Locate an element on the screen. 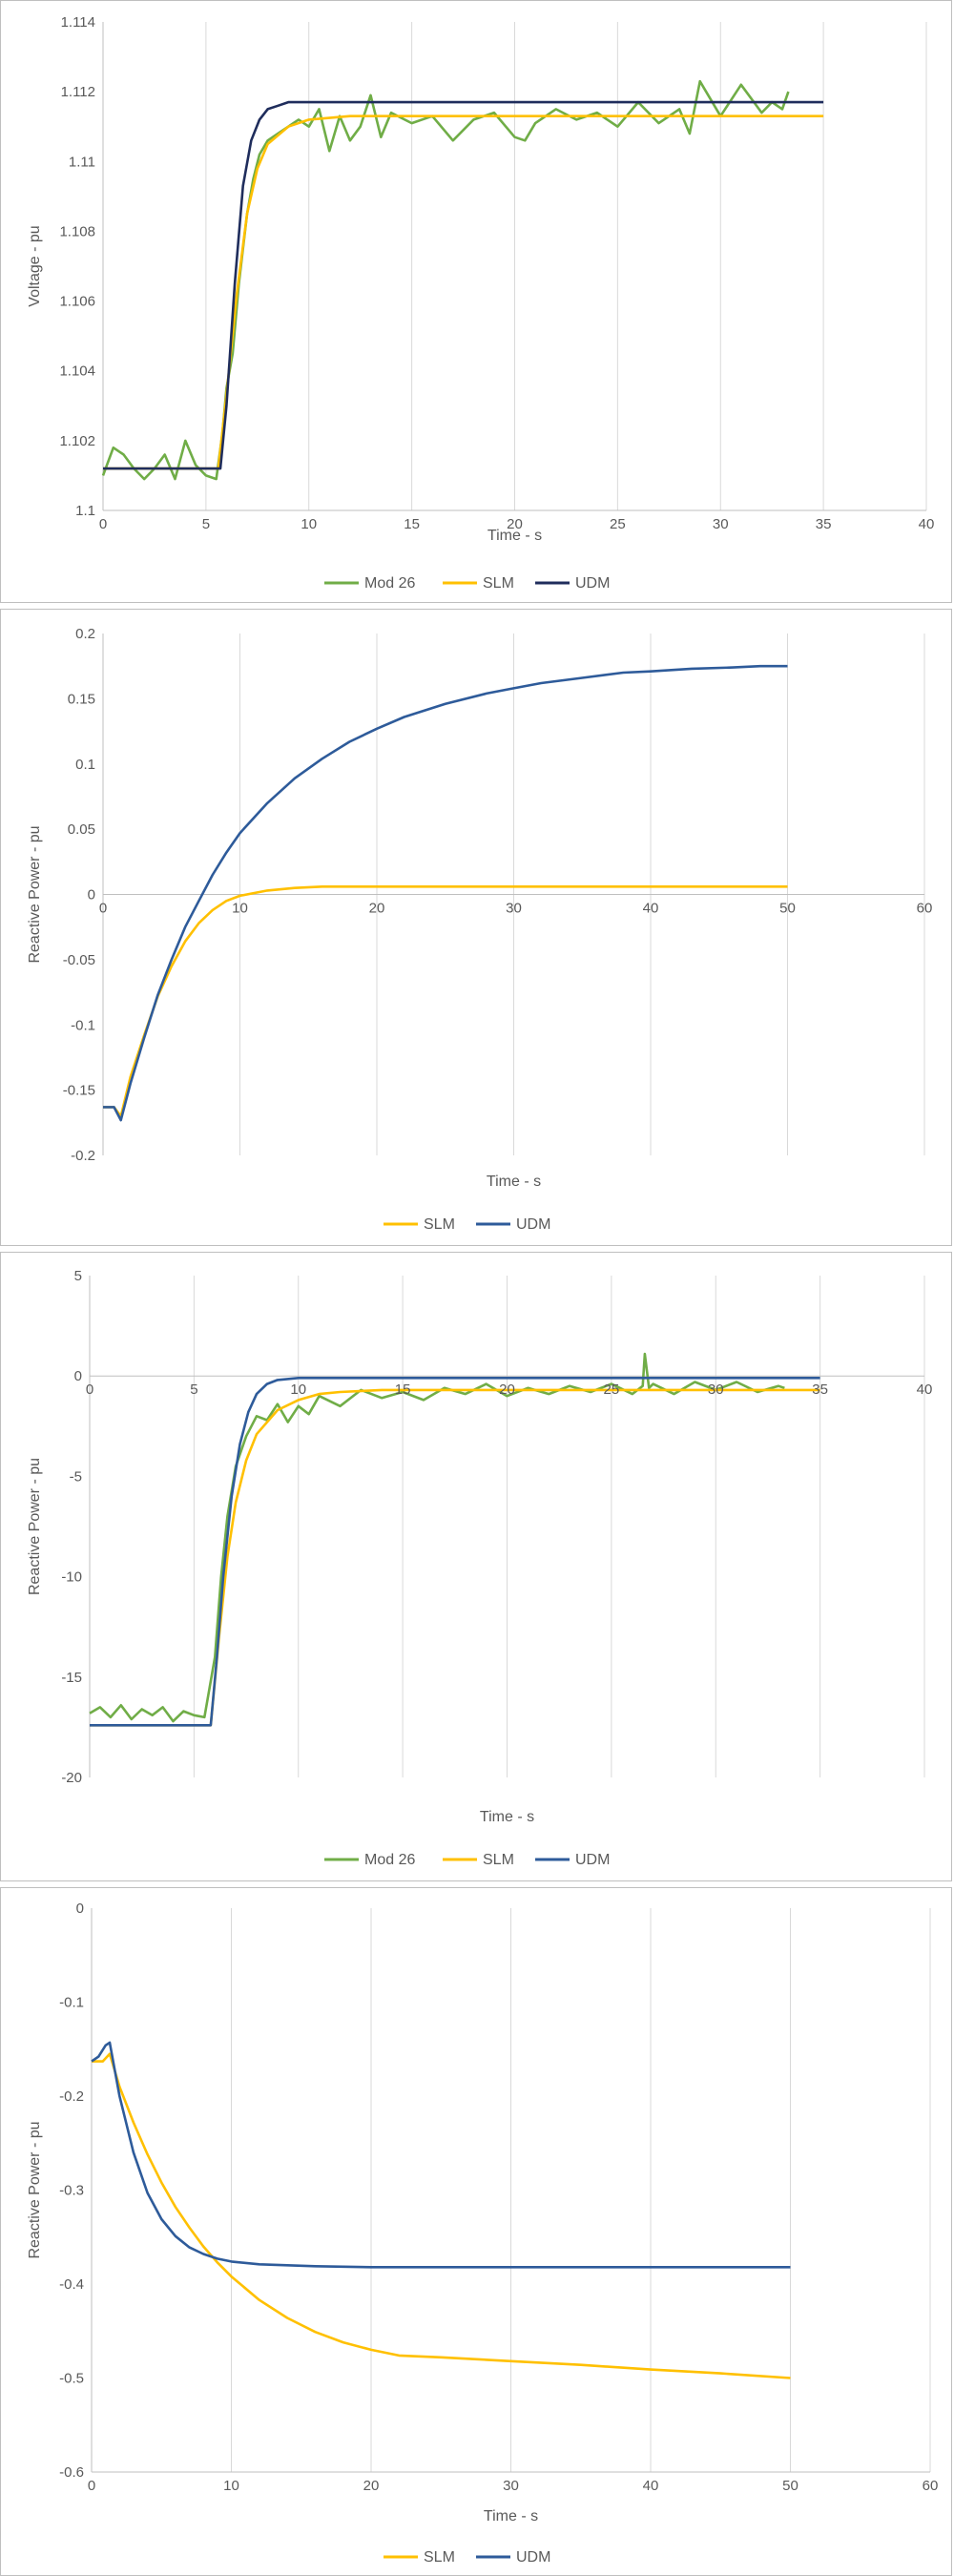 The image size is (954, 2576). y-tick-label: 0.15 is located at coordinates (81, 699).